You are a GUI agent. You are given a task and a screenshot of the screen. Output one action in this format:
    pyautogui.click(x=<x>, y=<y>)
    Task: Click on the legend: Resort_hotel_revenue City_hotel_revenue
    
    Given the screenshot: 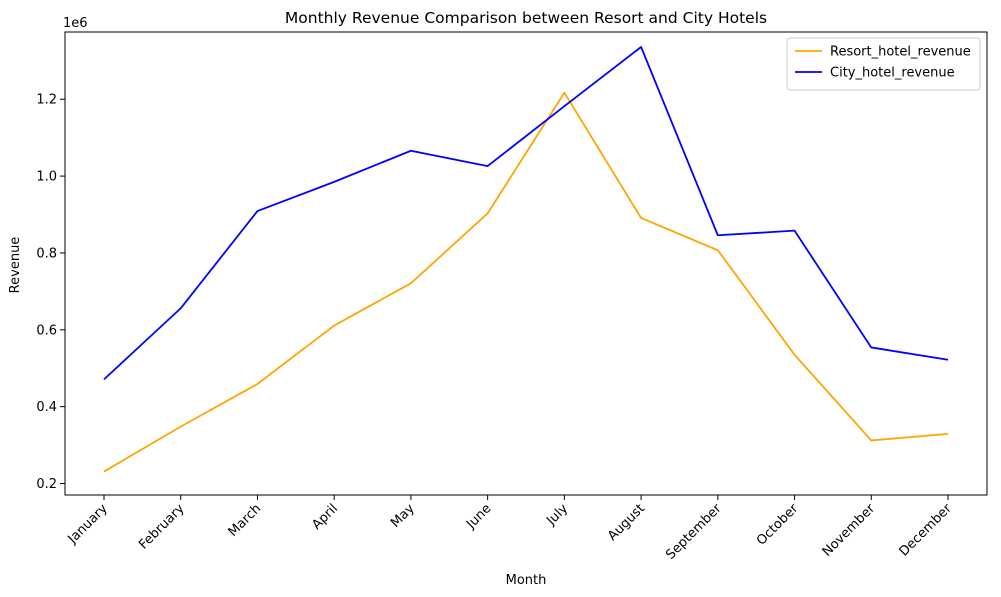 What is the action you would take?
    pyautogui.click(x=883, y=64)
    